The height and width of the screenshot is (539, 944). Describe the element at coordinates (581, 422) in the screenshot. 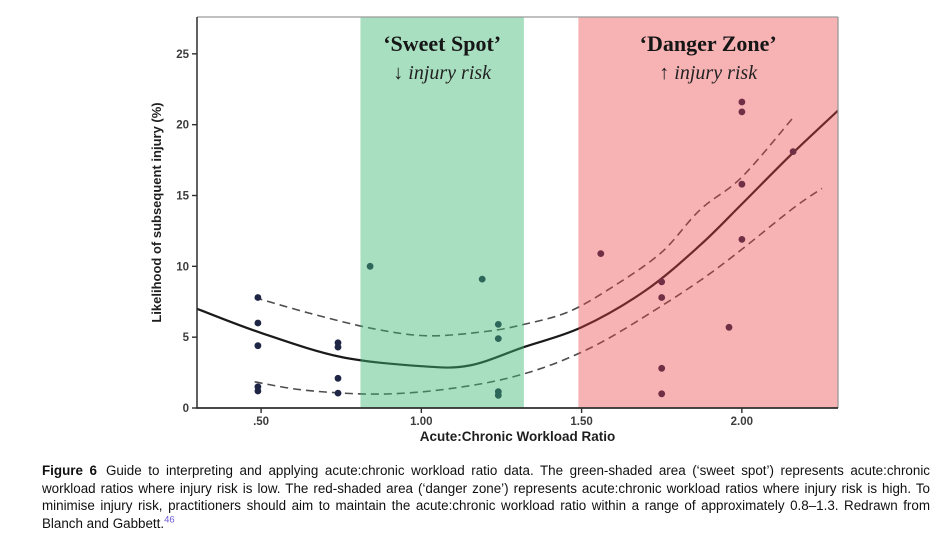

I see `x-tick-label: 1.50` at that location.